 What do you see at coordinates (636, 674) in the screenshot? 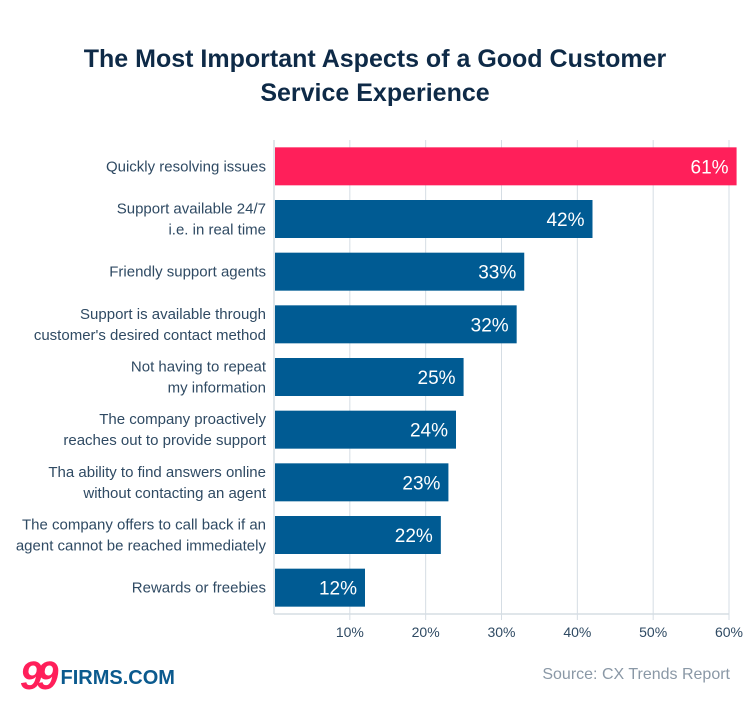
I see `source-note: Source: CX Trends Report` at bounding box center [636, 674].